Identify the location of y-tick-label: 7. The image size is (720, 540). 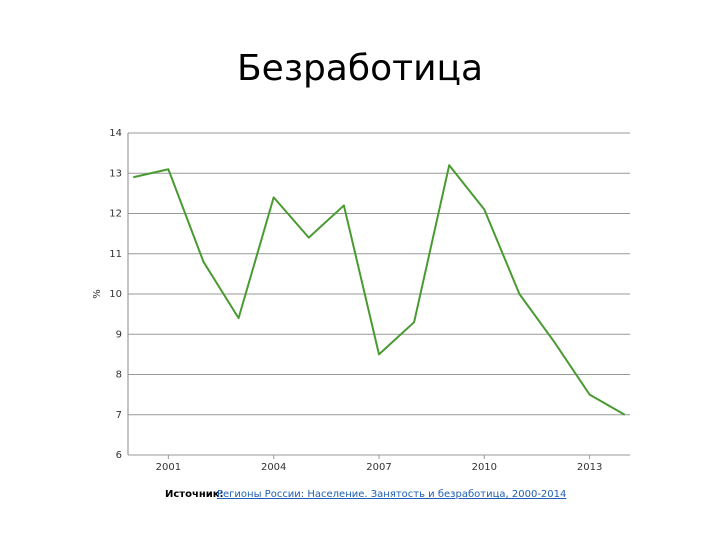
(119, 415).